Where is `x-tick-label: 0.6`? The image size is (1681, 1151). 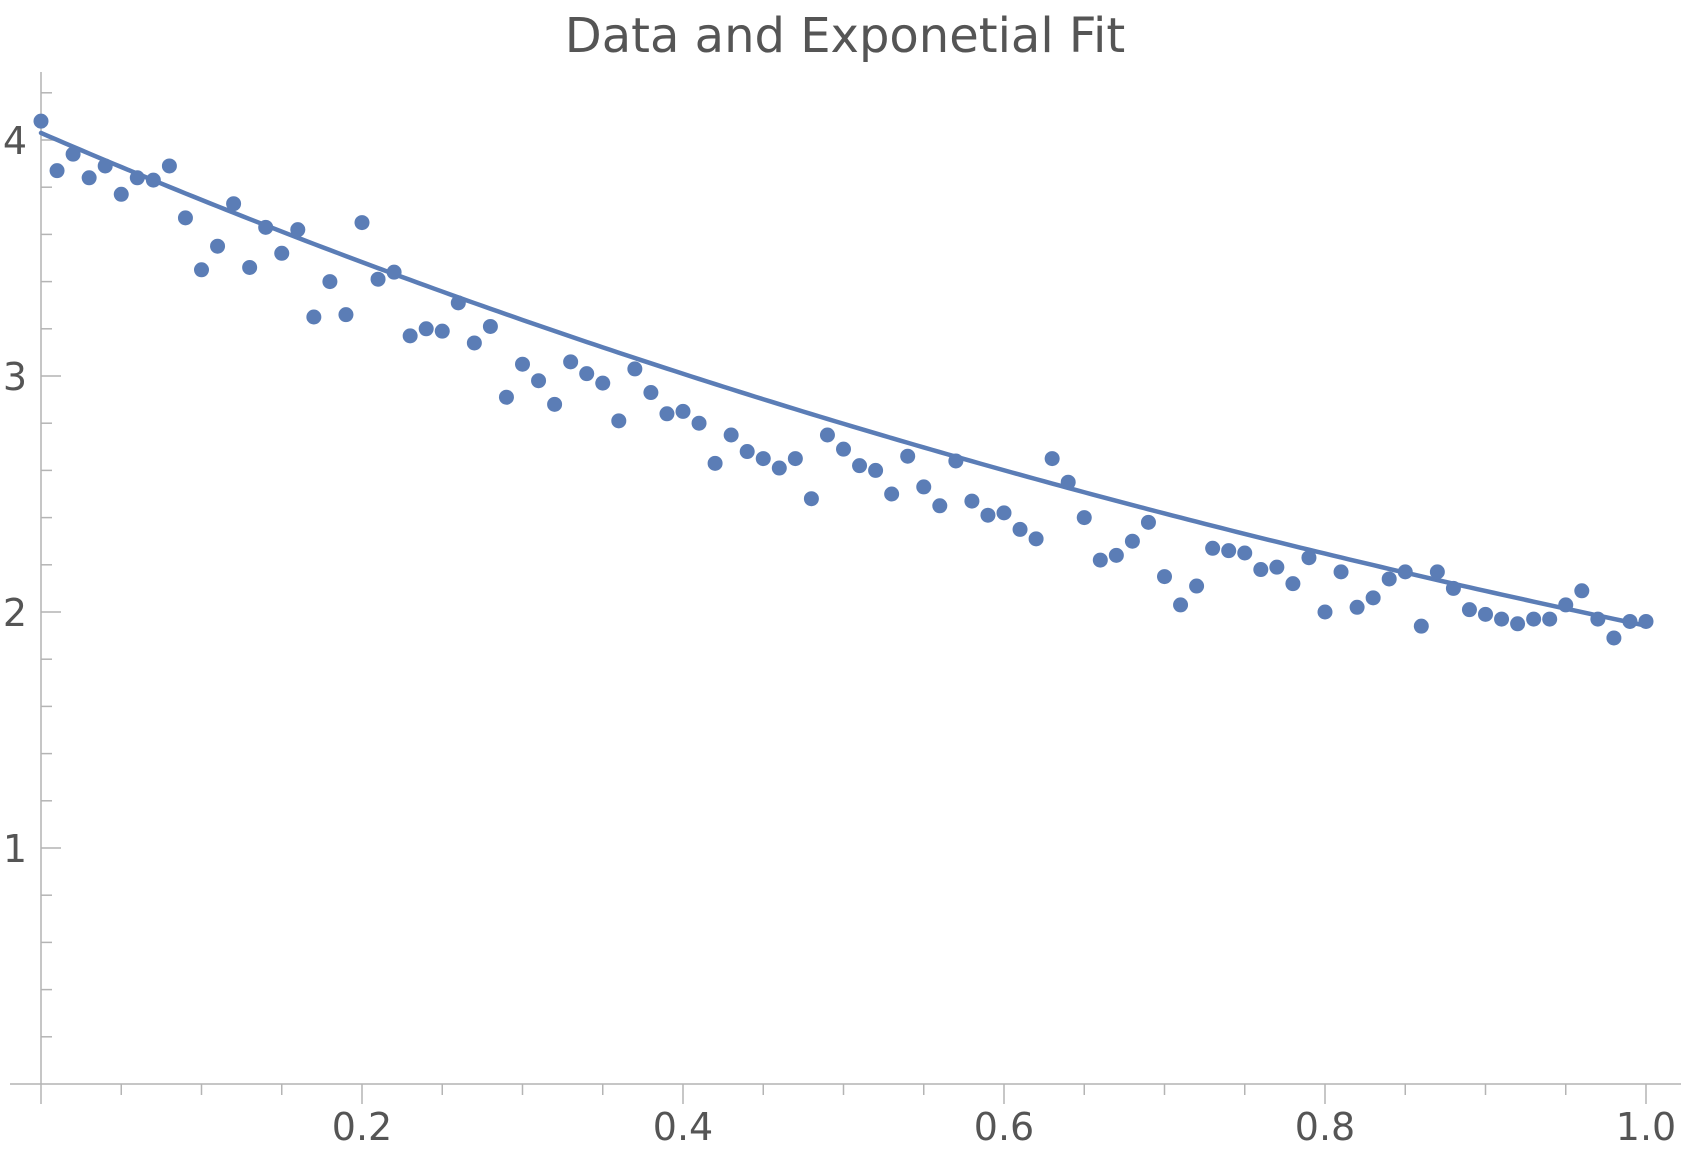 x-tick-label: 0.6 is located at coordinates (1004, 1127).